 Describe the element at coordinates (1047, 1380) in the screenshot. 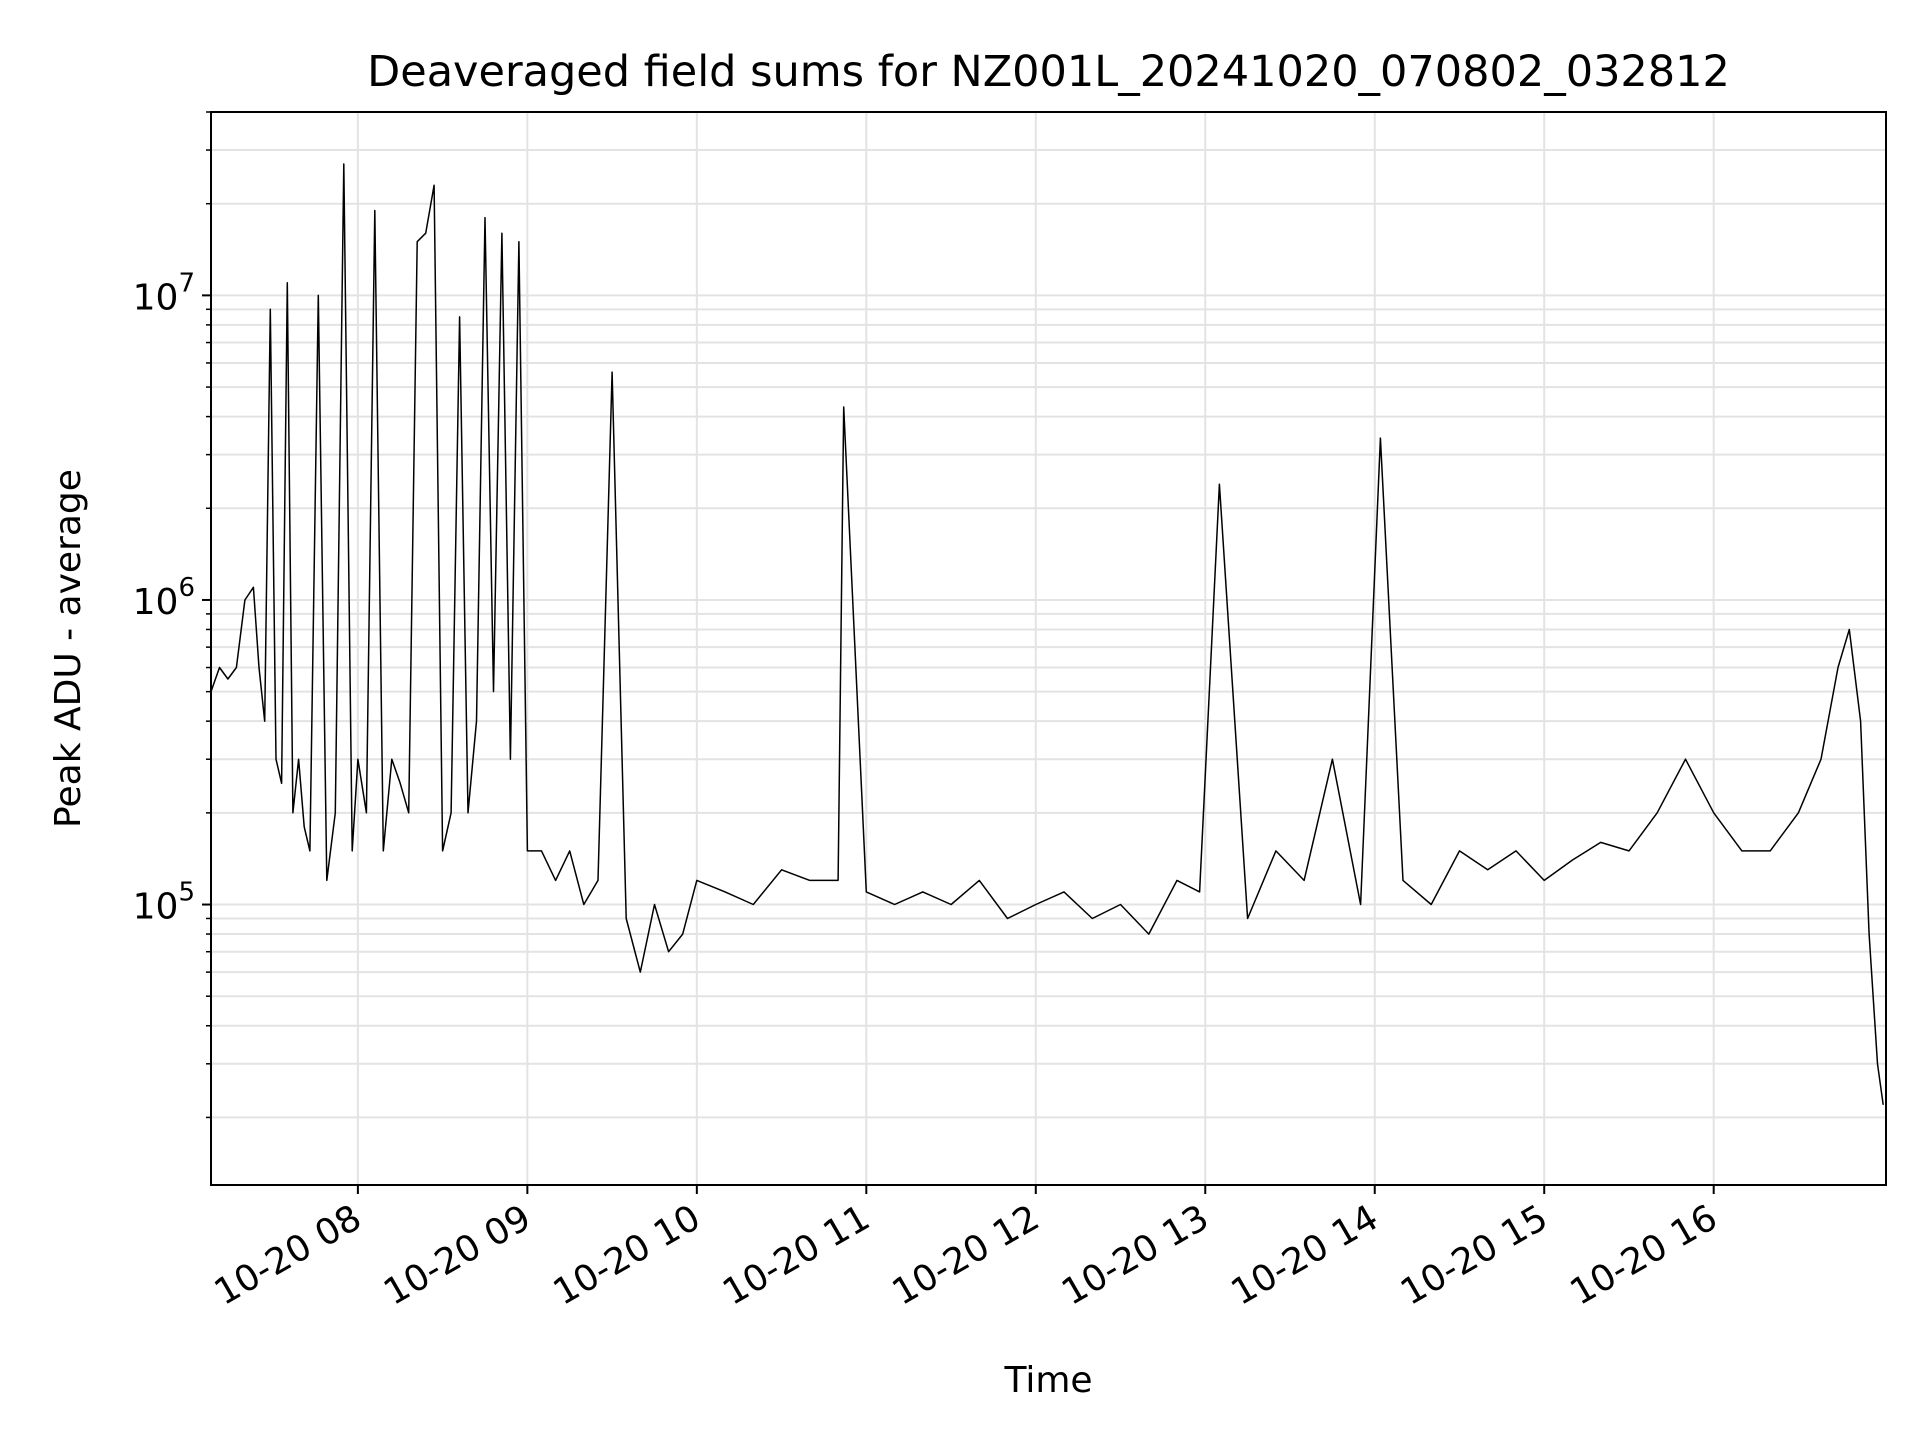

I see `x-axis-label: Time` at that location.